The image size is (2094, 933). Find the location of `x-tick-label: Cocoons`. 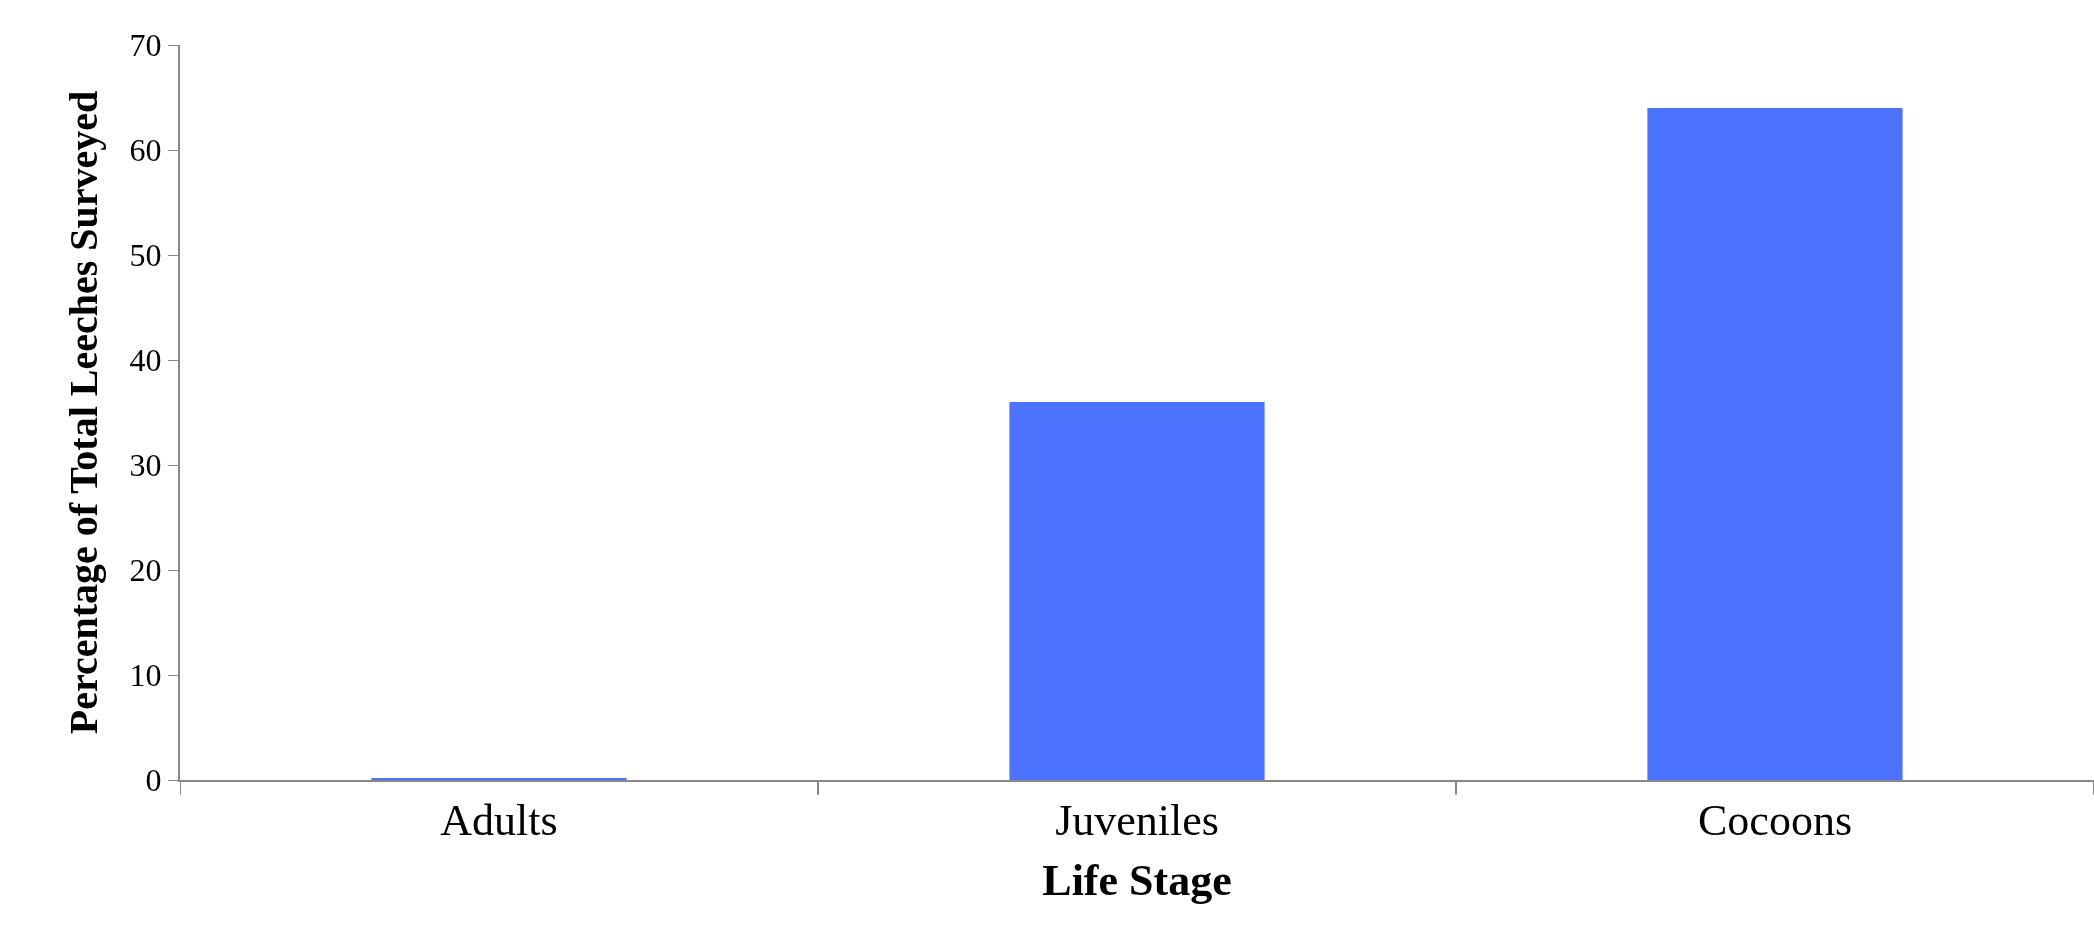

x-tick-label: Cocoons is located at coordinates (1775, 820).